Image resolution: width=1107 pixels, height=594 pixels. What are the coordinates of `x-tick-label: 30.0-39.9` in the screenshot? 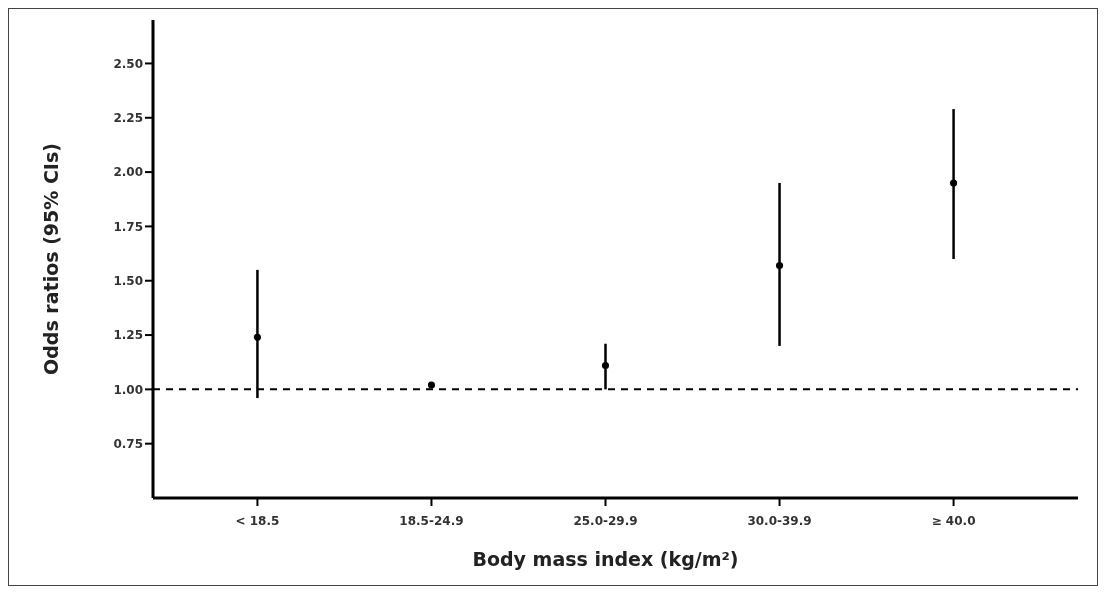 It's located at (779, 521).